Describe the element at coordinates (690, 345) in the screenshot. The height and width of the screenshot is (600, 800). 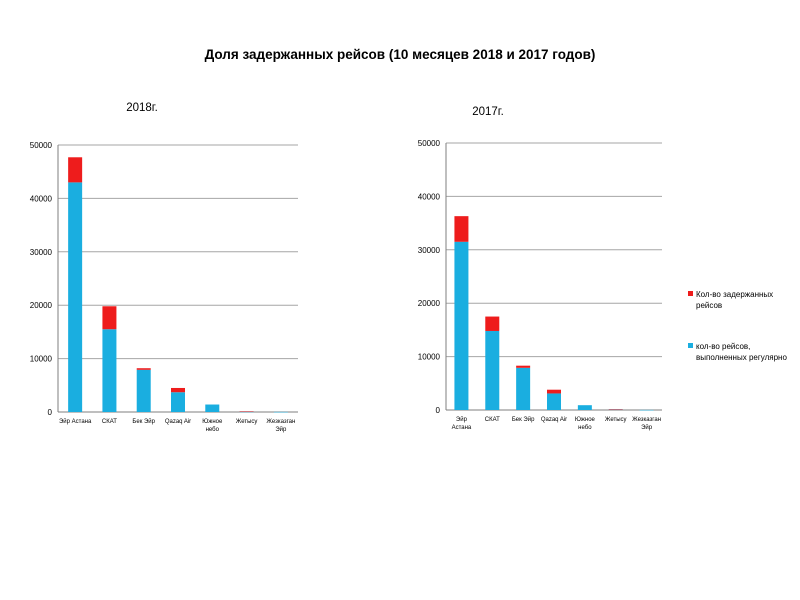
I see `legend-swatch-regular` at that location.